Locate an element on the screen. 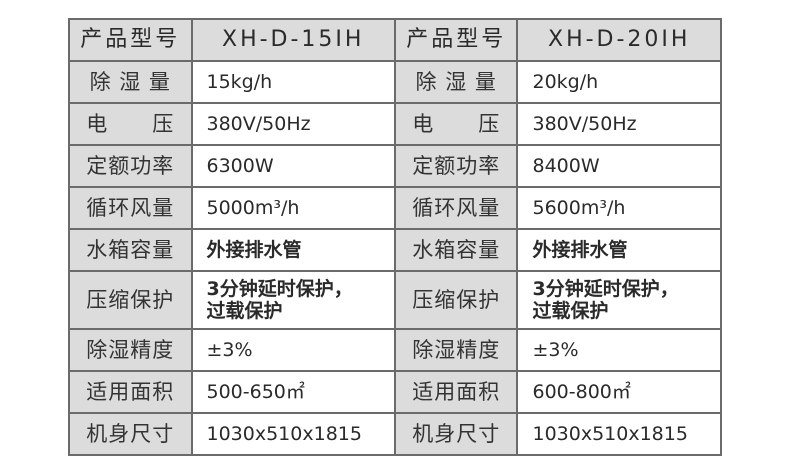  table-row: 压缩保护 3分钟延时保护， 过载保护 压缩保护 3分钟延时保护， 过载保护 is located at coordinates (395, 300).